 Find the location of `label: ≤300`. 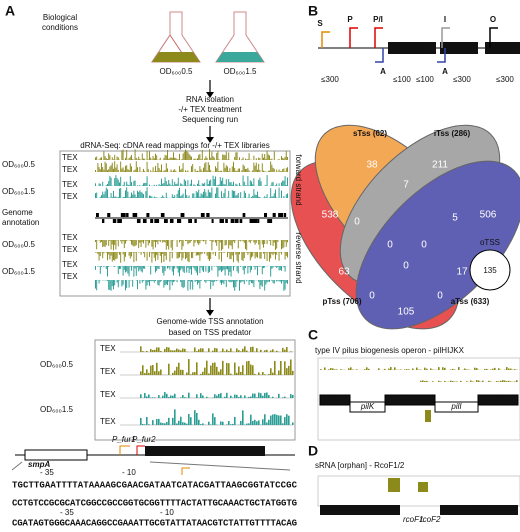

label: ≤300 is located at coordinates (462, 79).